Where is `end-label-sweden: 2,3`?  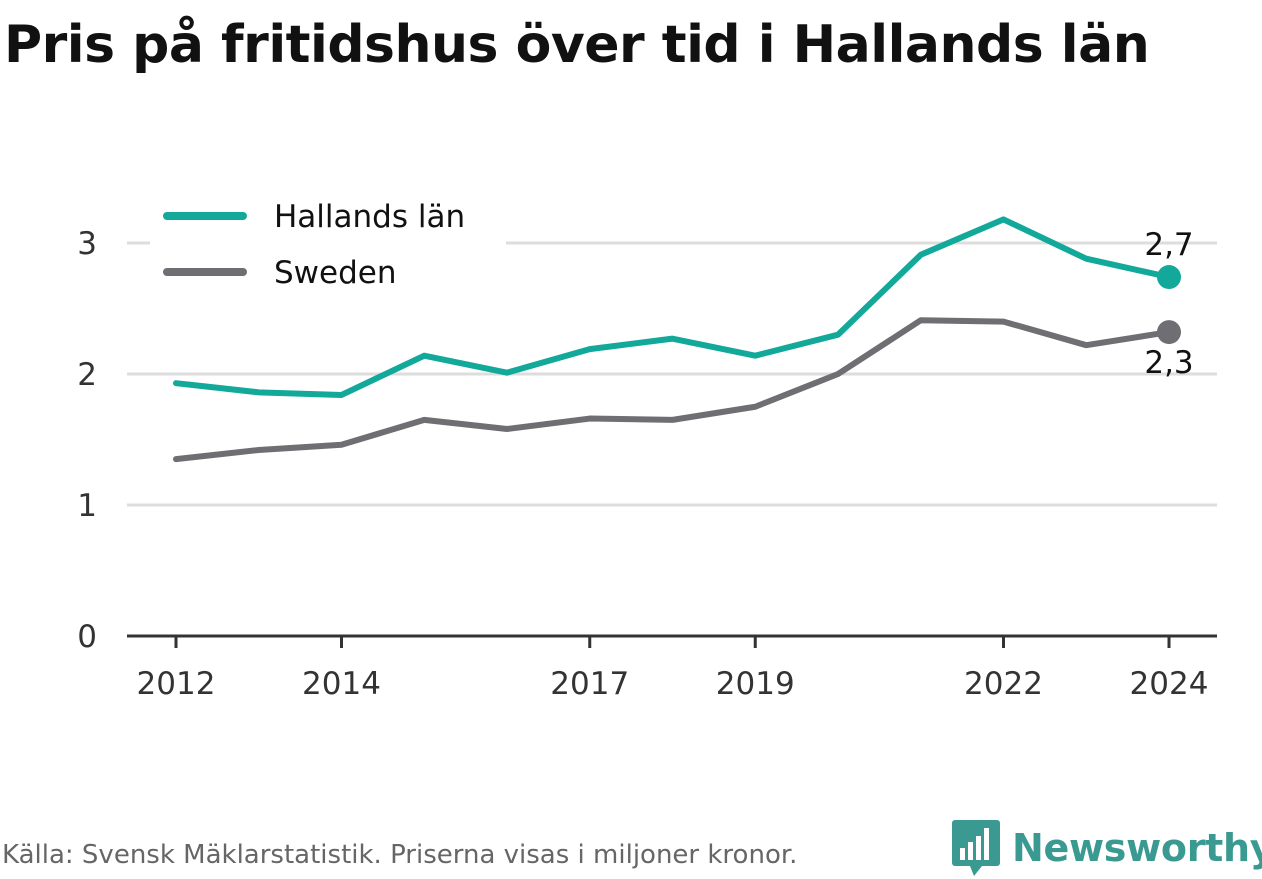
end-label-sweden: 2,3 is located at coordinates (1168, 363).